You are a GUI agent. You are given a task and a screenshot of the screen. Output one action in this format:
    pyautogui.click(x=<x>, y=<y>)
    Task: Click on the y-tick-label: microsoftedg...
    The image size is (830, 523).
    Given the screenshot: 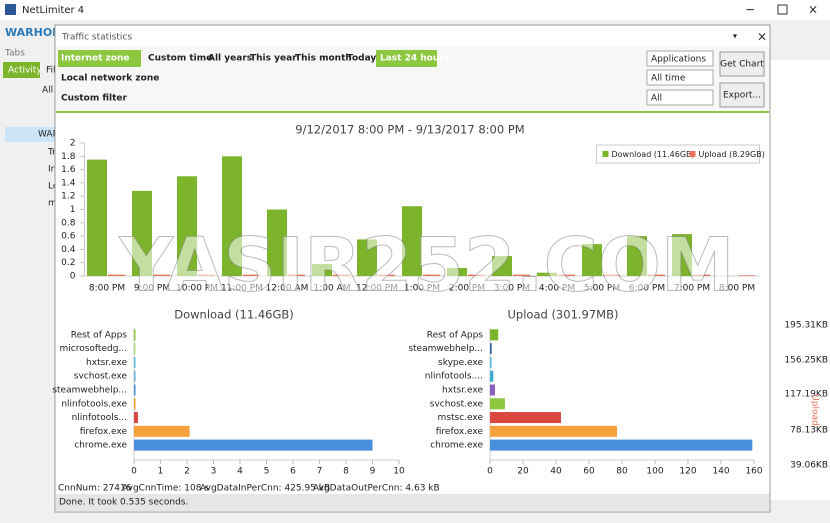 What is the action you would take?
    pyautogui.click(x=93, y=349)
    